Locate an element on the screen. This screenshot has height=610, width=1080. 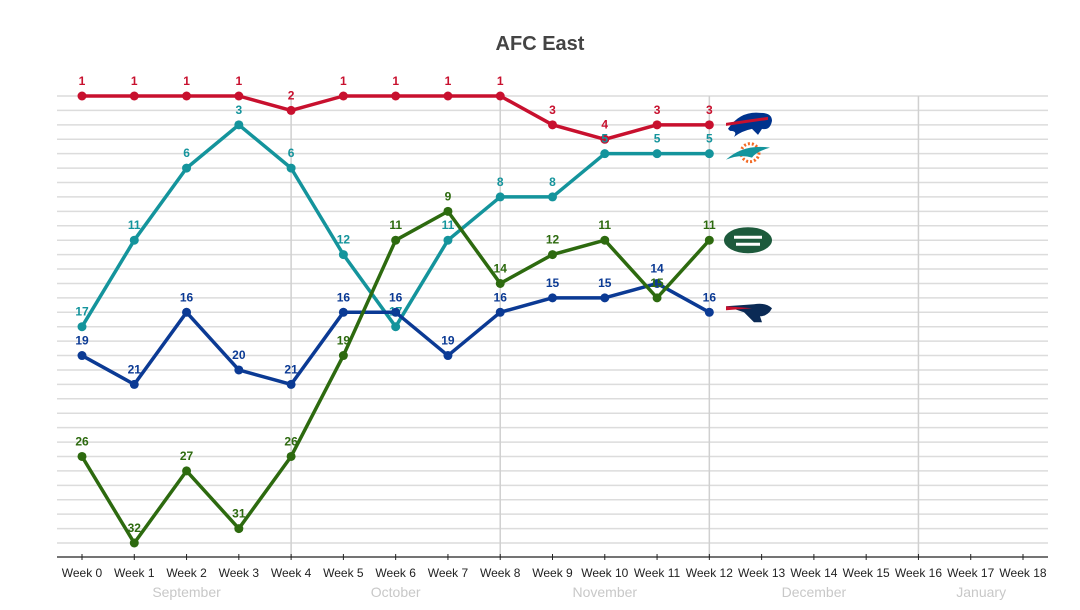
x-tick-label: Week 18 is located at coordinates (1022, 573).